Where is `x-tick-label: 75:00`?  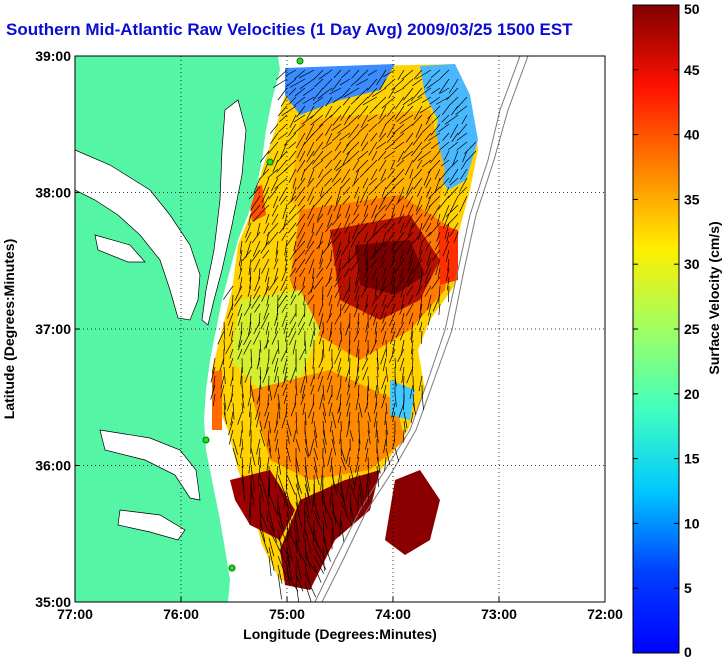
x-tick-label: 75:00 is located at coordinates (287, 614).